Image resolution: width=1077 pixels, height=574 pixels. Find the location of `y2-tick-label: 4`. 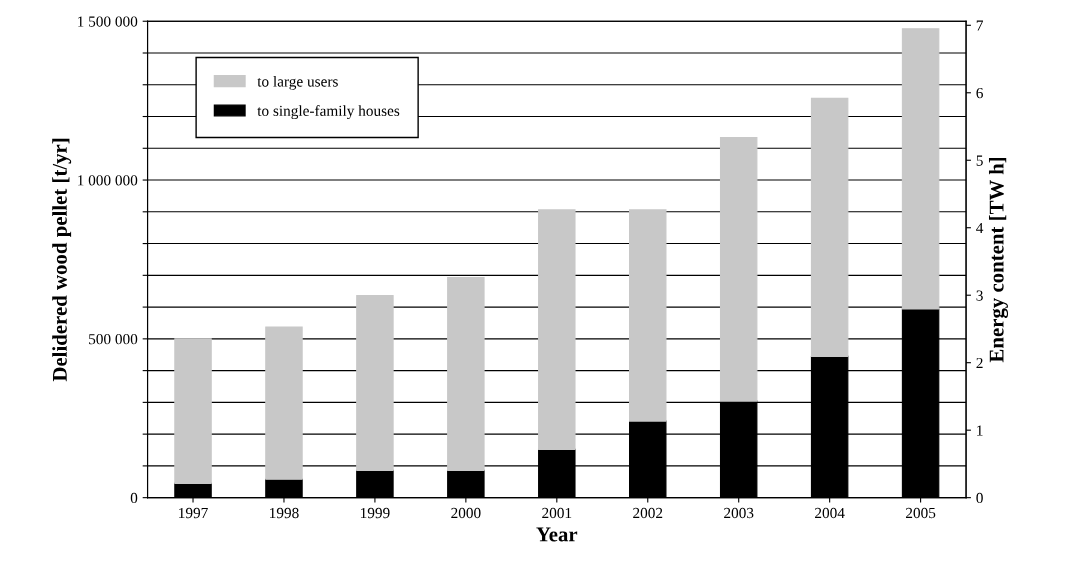

y2-tick-label: 4 is located at coordinates (980, 228).